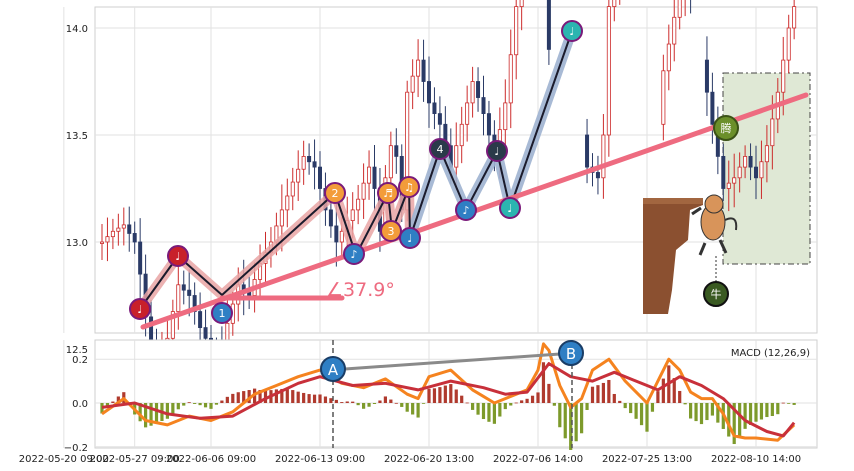 The image size is (854, 471). I want to click on stamp-label: 腾, so click(726, 128).